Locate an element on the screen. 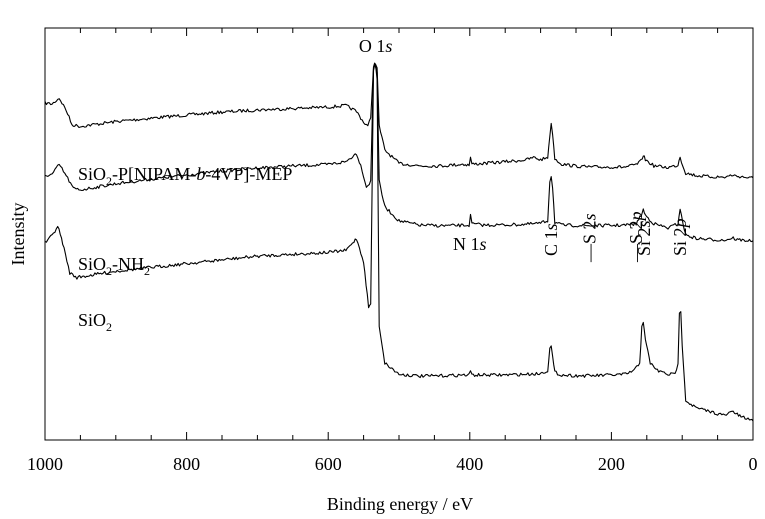 The image size is (765, 519). peak-label: —S 2s is located at coordinates (589, 238).